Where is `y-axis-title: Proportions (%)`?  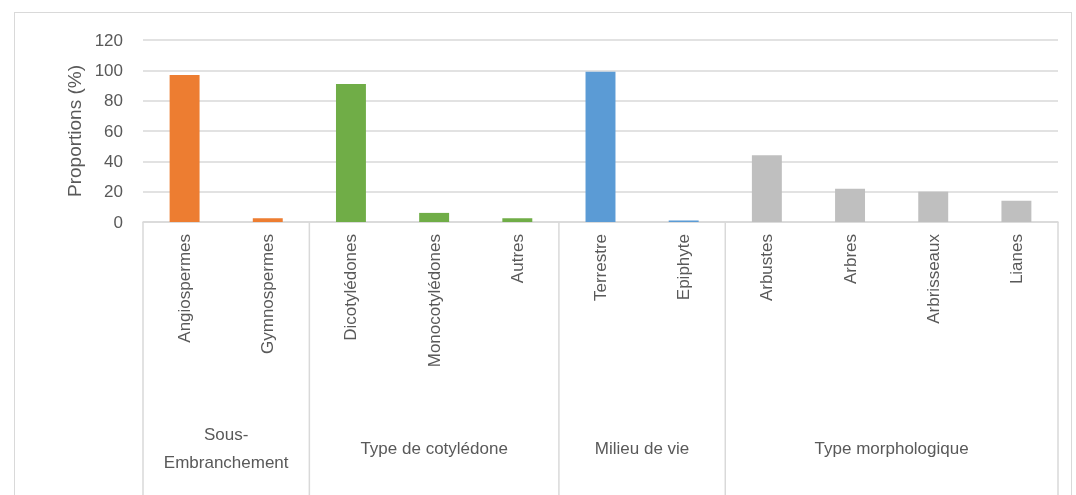
y-axis-title: Proportions (%) is located at coordinates (74, 131).